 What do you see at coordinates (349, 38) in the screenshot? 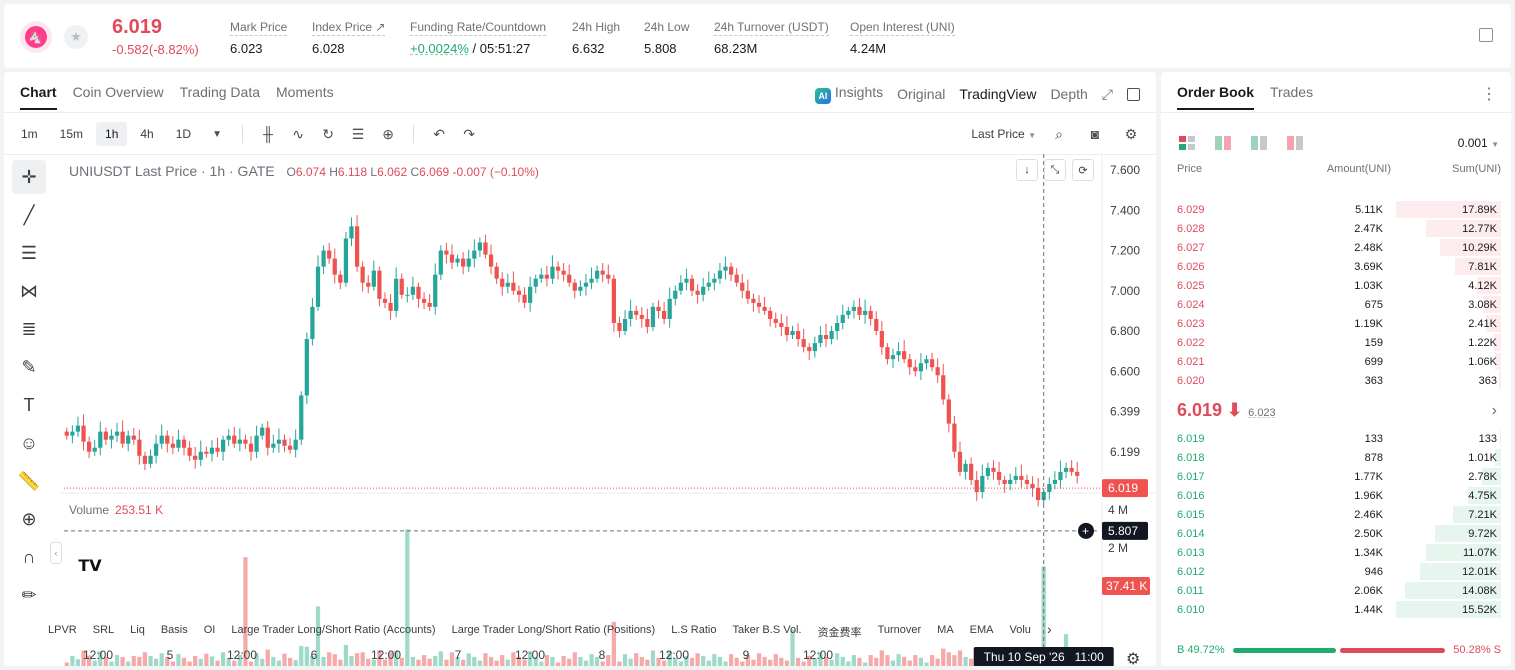
I see `stat-index-price: Index Price ↗ 6.028` at bounding box center [349, 38].